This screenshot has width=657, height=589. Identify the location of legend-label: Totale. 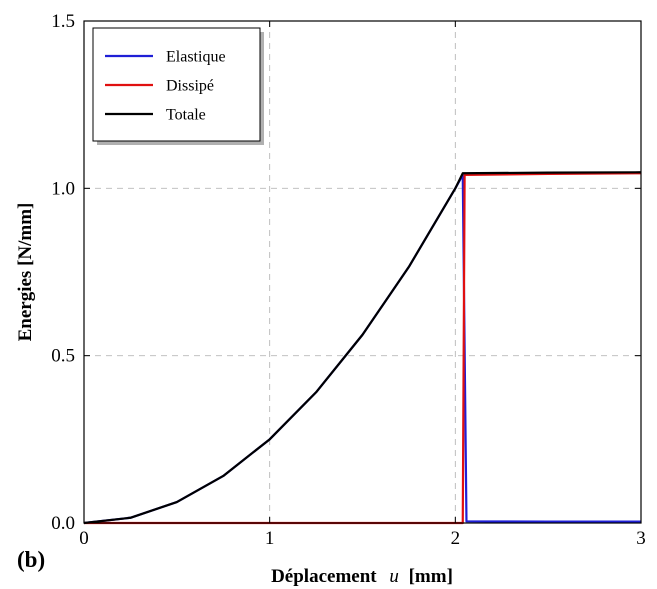
(186, 115).